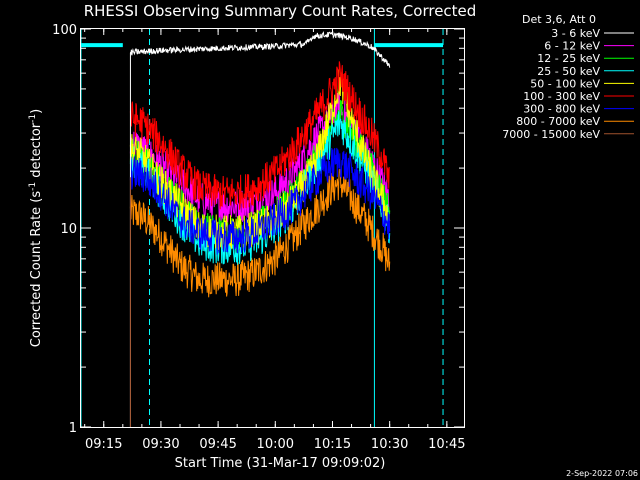 The image size is (640, 480). I want to click on legend-title: Det 3,6, Att 0, so click(559, 19).